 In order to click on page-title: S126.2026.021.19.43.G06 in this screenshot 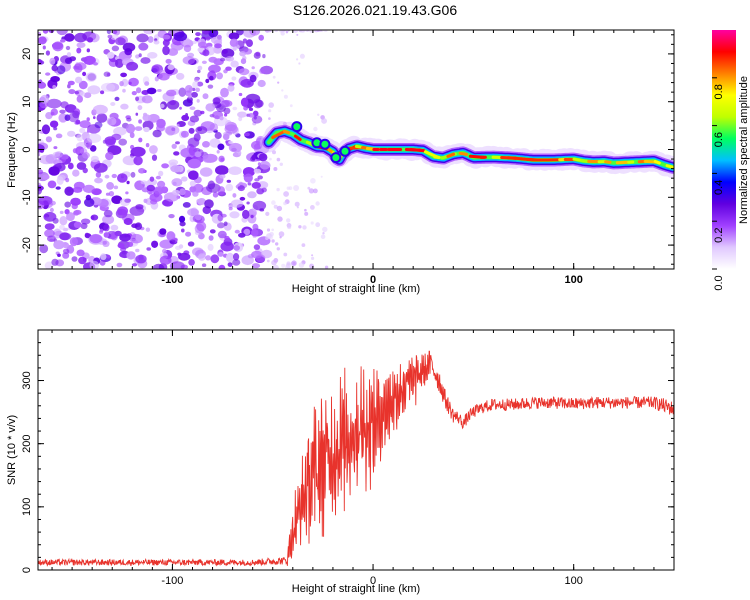, I will do `click(375, 10)`.